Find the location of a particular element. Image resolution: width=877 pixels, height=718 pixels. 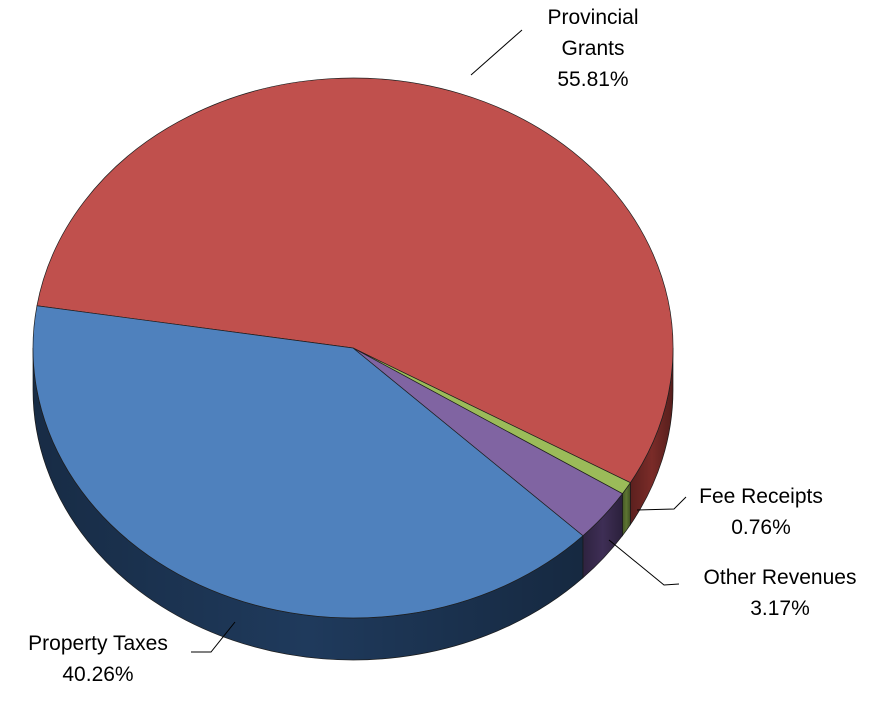

value-label-provincial-grants: 55.81% is located at coordinates (592, 79).